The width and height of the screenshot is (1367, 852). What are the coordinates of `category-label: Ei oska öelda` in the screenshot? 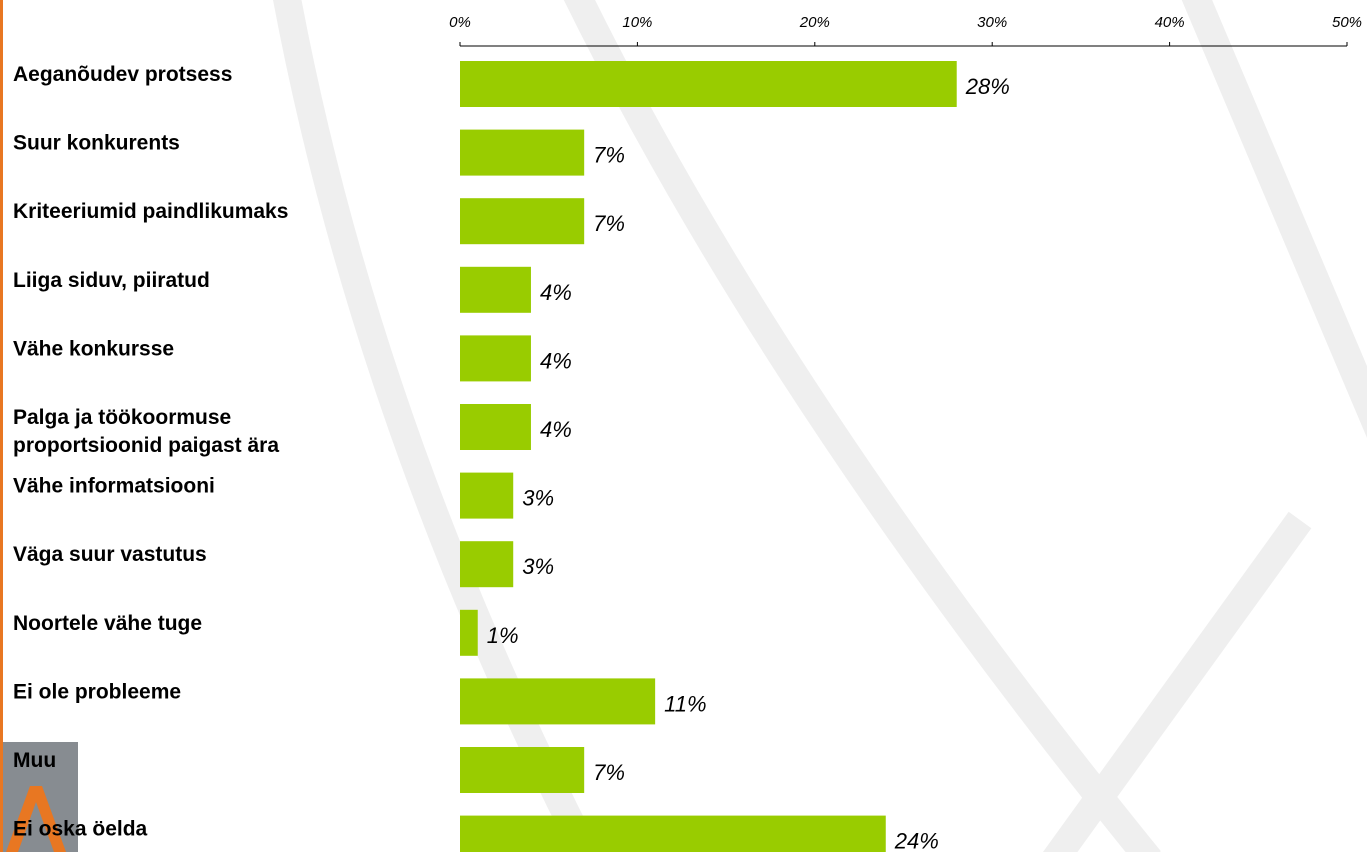 It's located at (80, 829).